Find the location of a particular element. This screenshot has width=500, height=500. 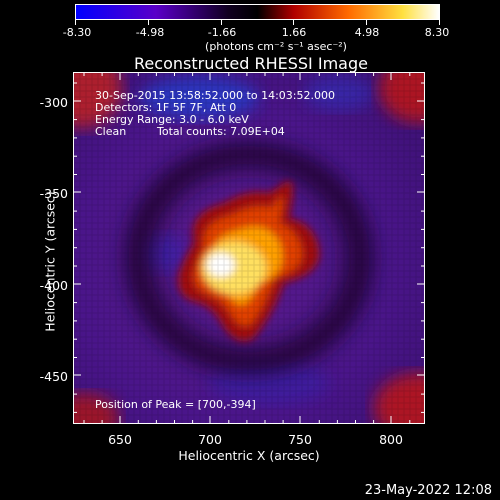

colorbar-tick-label: 1.66 is located at coordinates (294, 32).